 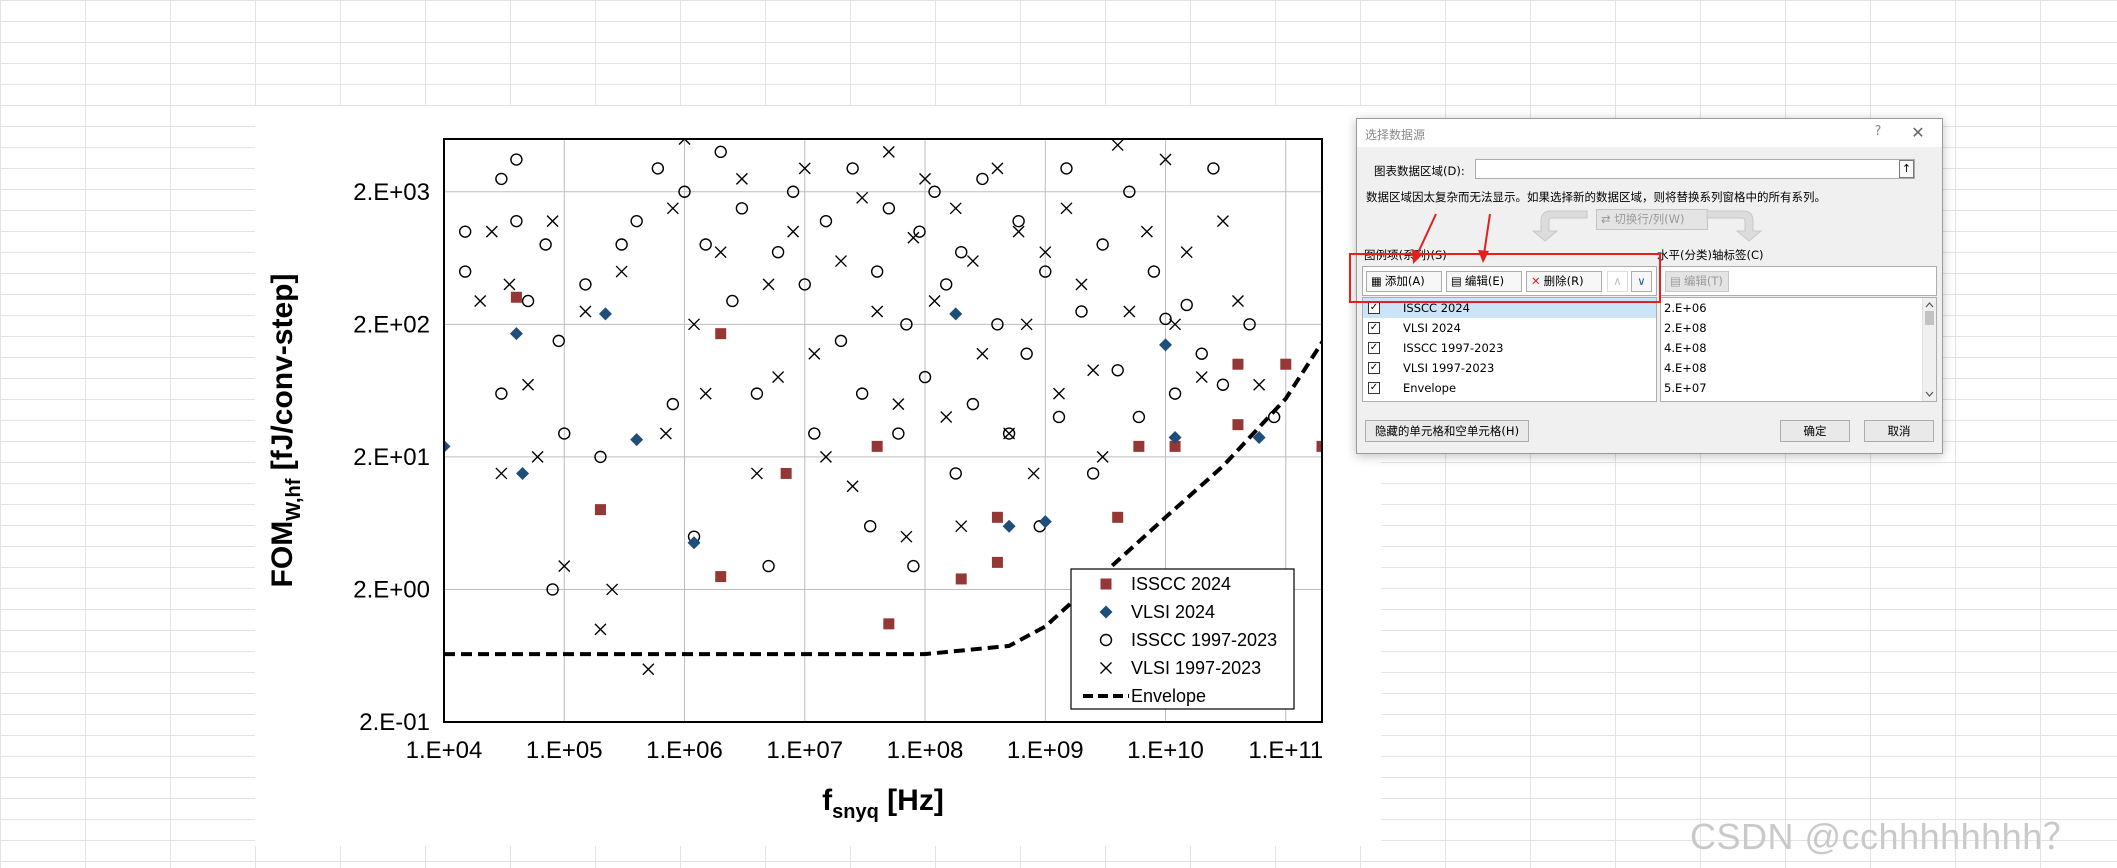 What do you see at coordinates (391, 457) in the screenshot?
I see `y-tick-label: 2.E+01` at bounding box center [391, 457].